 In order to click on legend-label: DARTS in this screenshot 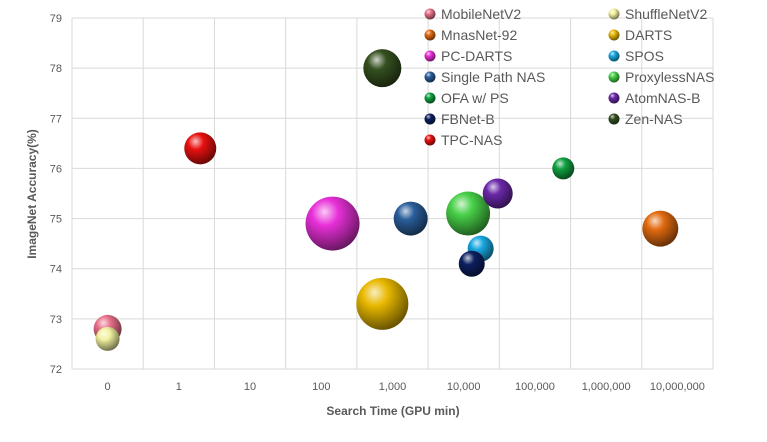, I will do `click(648, 35)`.